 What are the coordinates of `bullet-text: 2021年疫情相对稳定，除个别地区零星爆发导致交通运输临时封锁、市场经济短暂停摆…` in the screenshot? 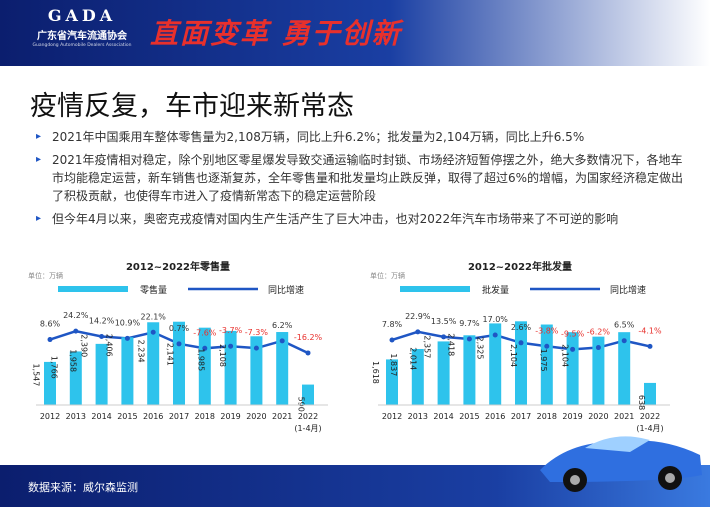 It's located at (368, 178).